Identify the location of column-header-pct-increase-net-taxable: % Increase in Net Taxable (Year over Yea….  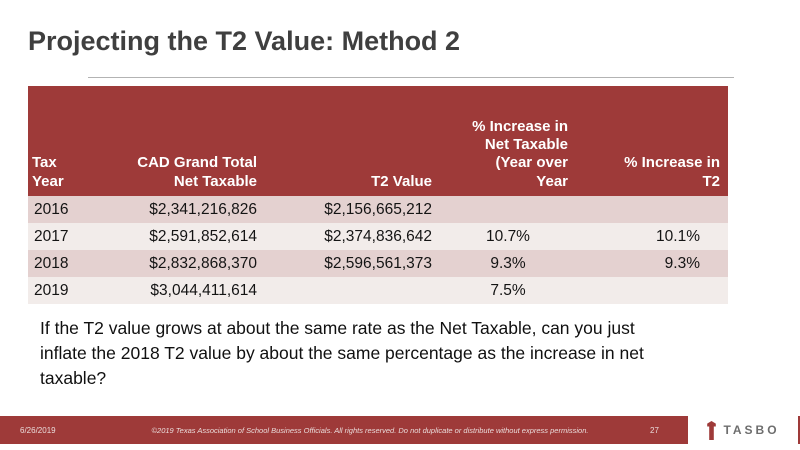
(508, 141).